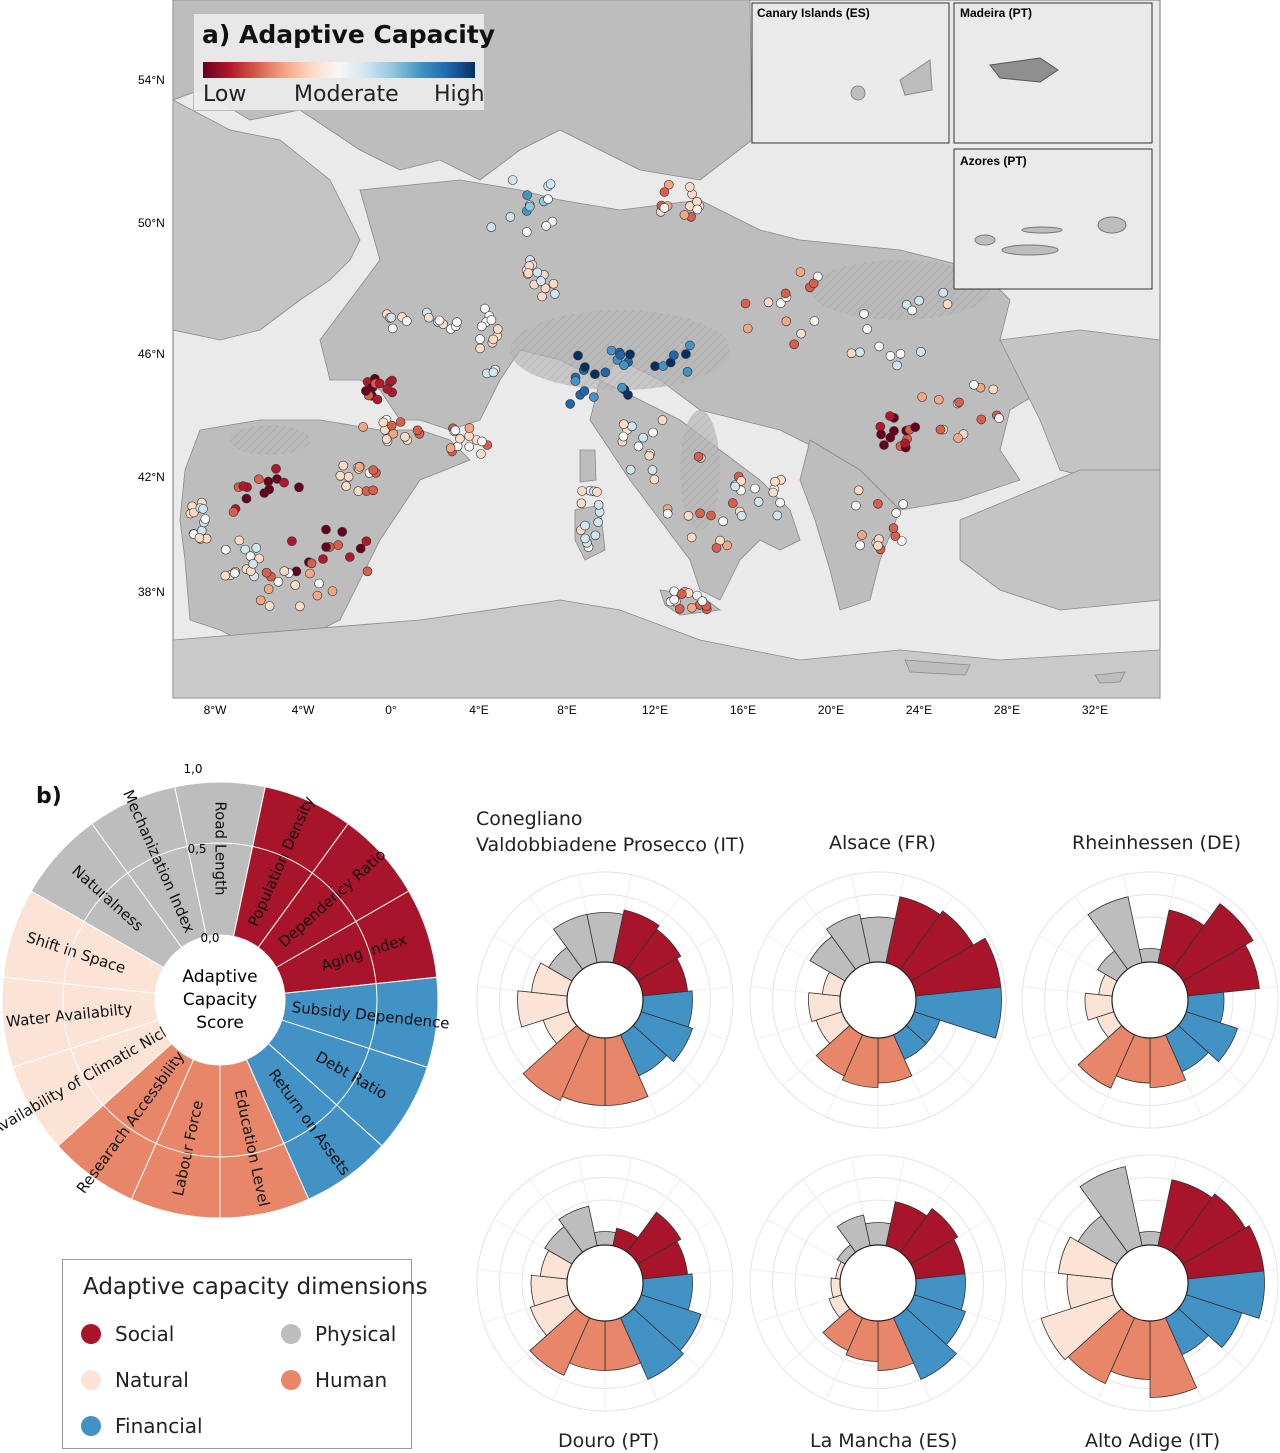  What do you see at coordinates (220, 1000) in the screenshot?
I see `scale-ring` at bounding box center [220, 1000].